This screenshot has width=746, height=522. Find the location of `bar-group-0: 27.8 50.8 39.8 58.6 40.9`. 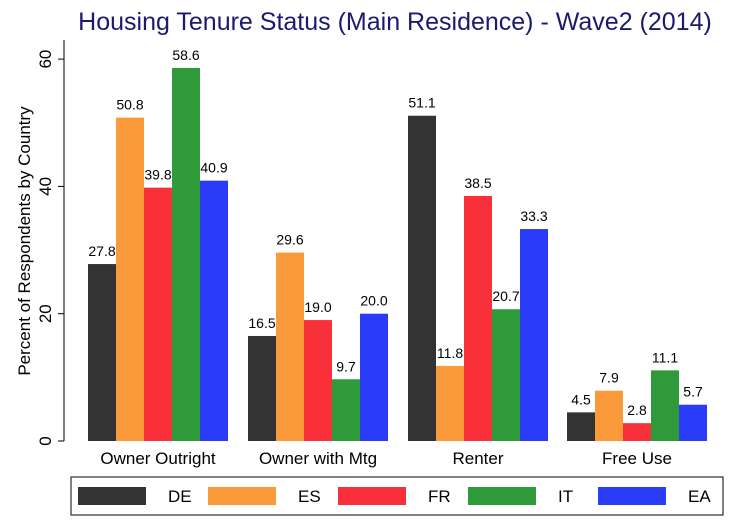

bar-group-0: 27.8 50.8 39.8 58.6 40.9 is located at coordinates (158, 244).